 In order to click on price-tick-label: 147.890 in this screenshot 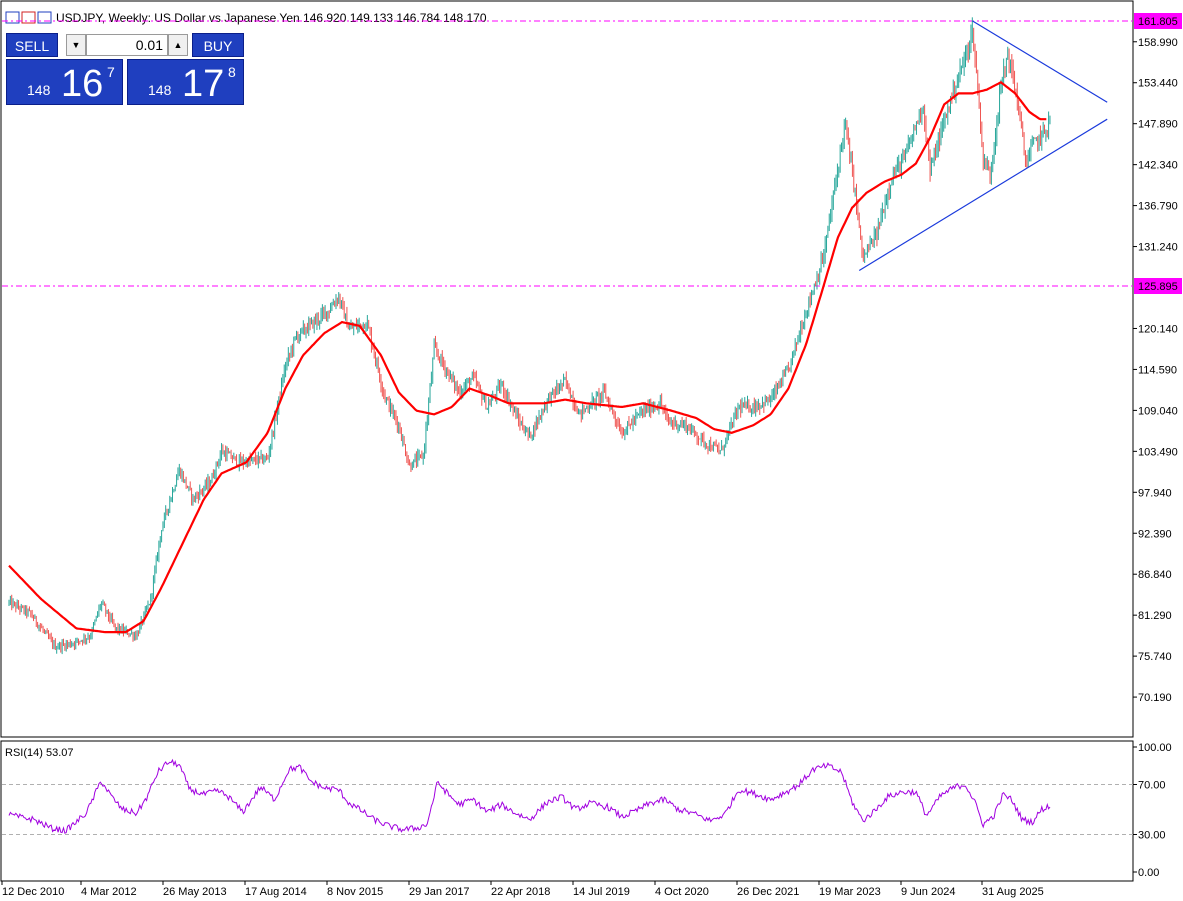, I will do `click(1158, 125)`.